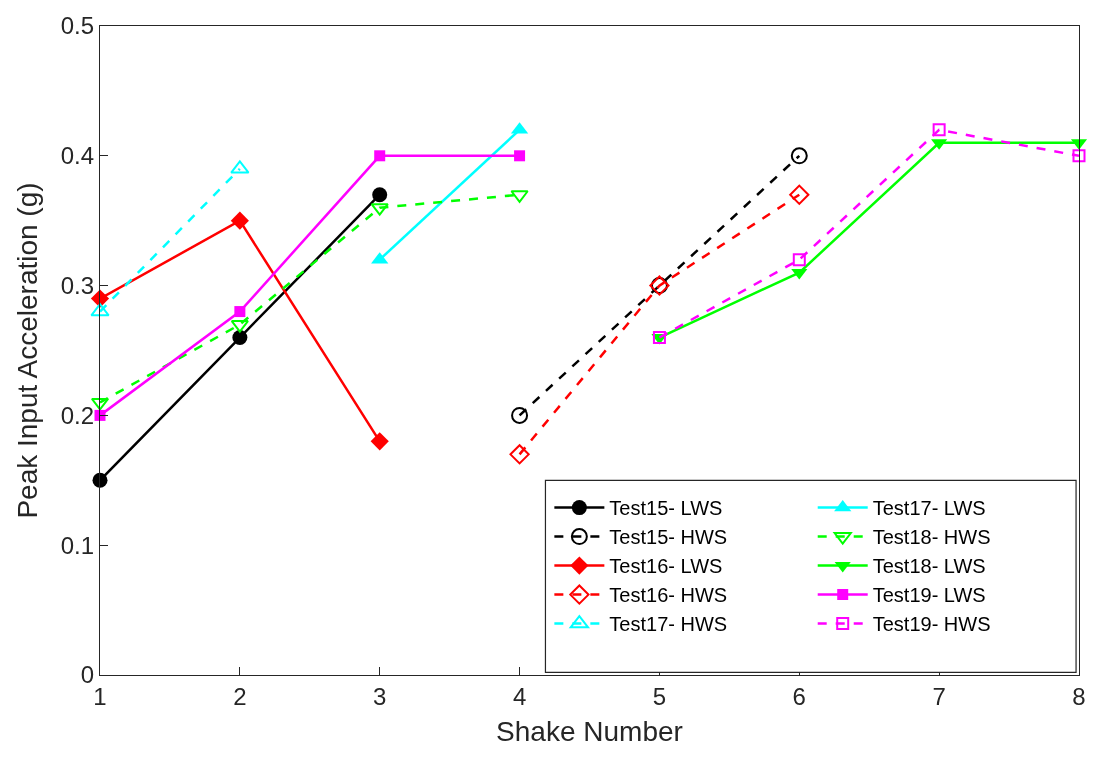 The width and height of the screenshot is (1098, 770). Describe the element at coordinates (668, 537) in the screenshot. I see `legend-label: Test15- HWS` at that location.